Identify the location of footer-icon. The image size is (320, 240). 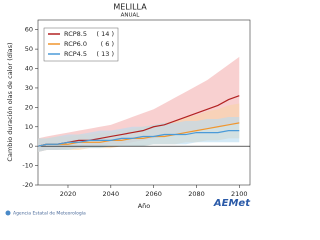
(8, 213).